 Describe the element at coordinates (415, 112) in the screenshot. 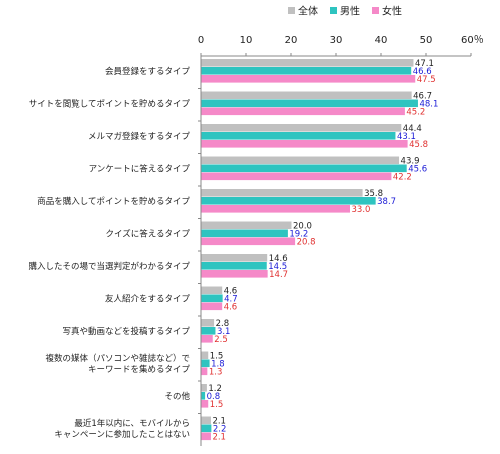

I see `value-label: 45.2` at that location.